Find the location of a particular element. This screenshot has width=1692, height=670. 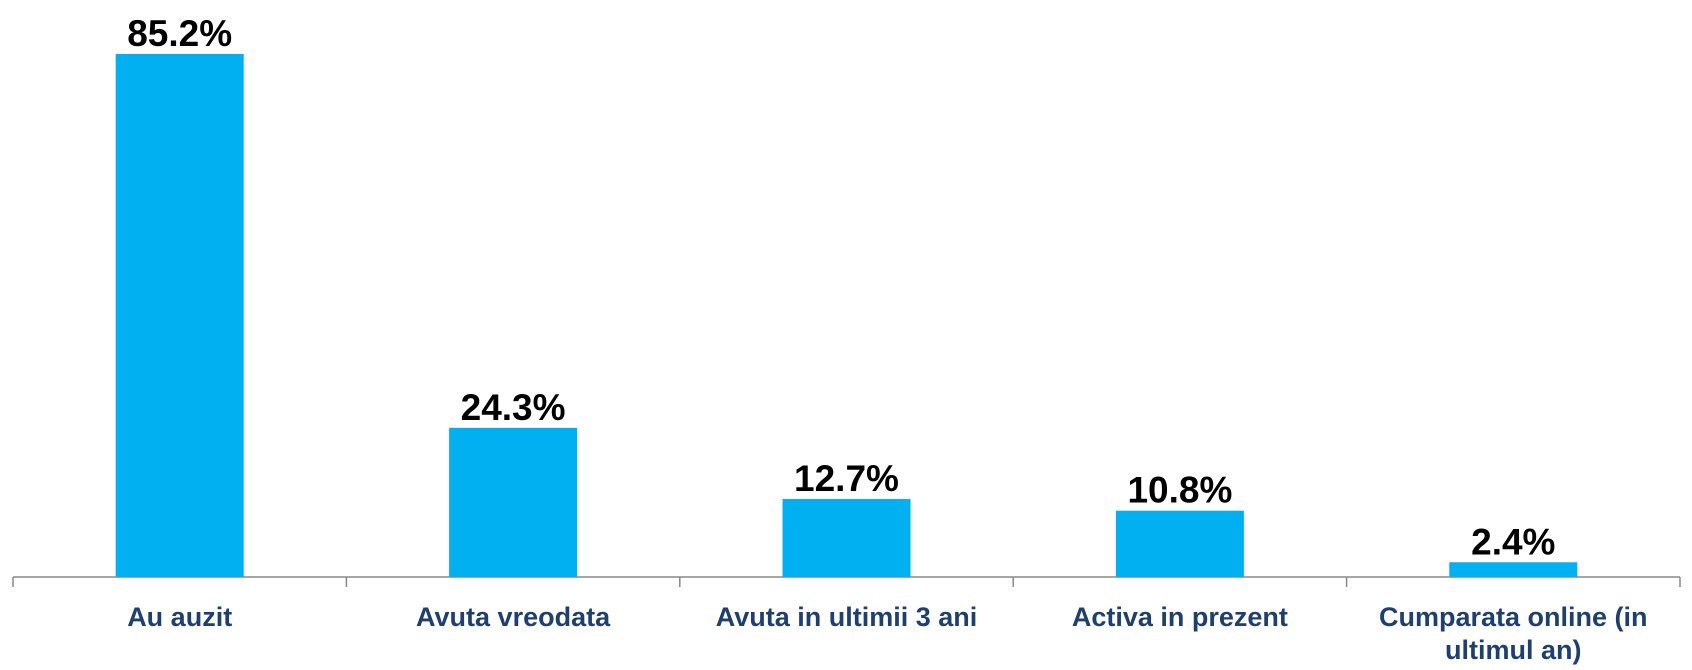

value-label: 12.7% is located at coordinates (846, 478).